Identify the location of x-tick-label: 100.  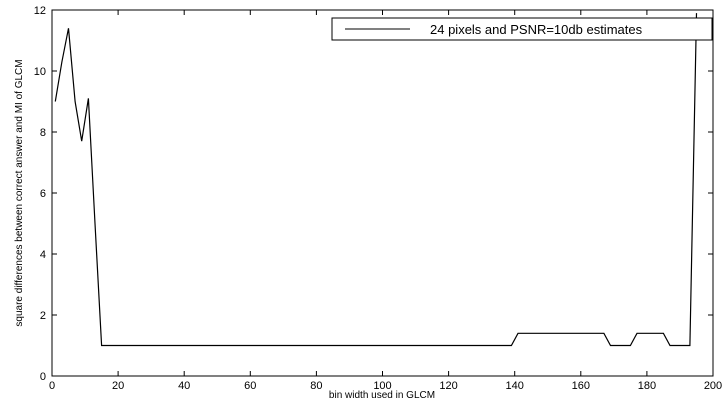
(382, 386).